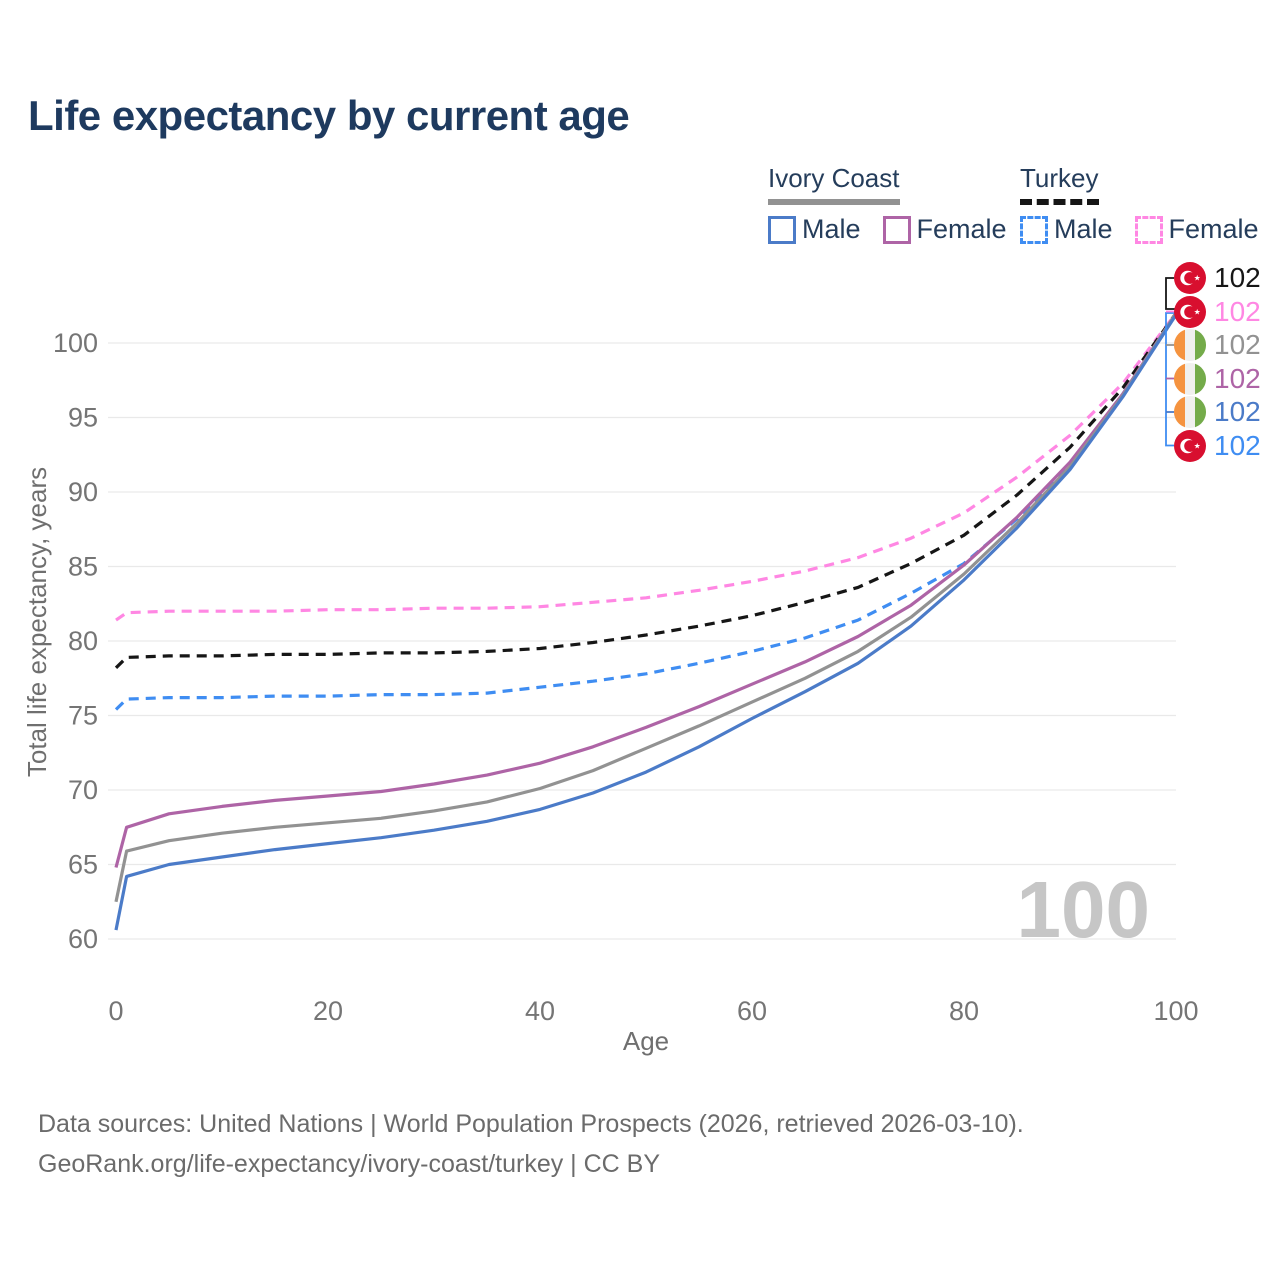 The image size is (1280, 1280). Describe the element at coordinates (782, 229) in the screenshot. I see `ivory-coast-male-swatch` at that location.